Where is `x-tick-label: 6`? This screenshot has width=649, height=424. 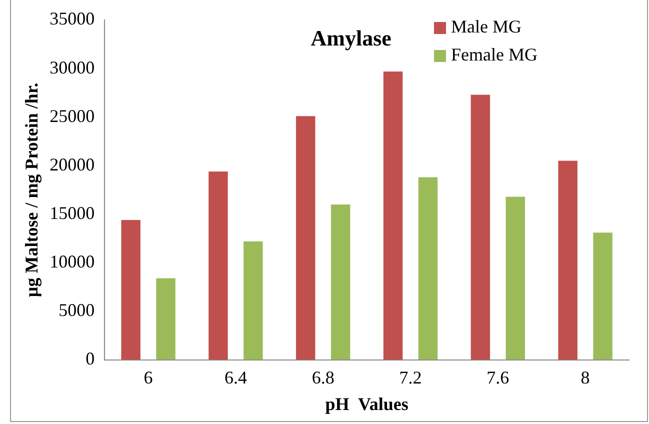
x-tick-label: 6 is located at coordinates (148, 377).